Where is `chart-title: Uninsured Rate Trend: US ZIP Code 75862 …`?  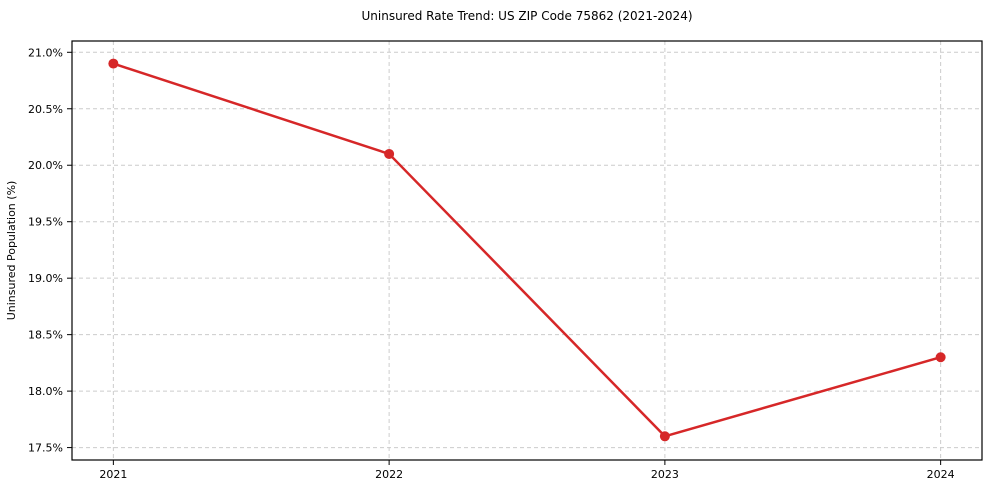 chart-title: Uninsured Rate Trend: US ZIP Code 75862 … is located at coordinates (527, 16).